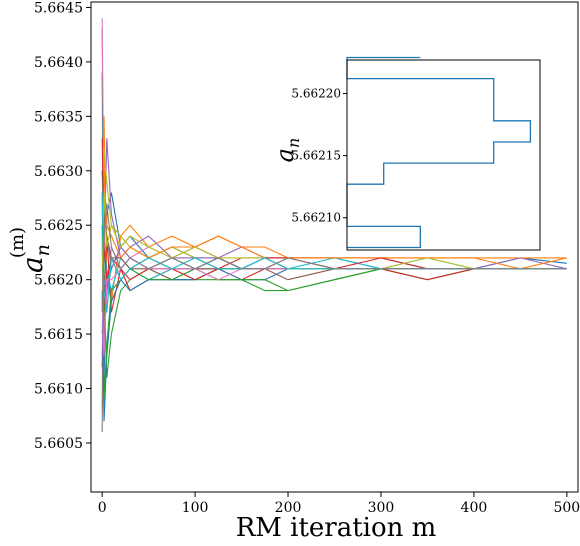  I want to click on y-tick-label: 5.6640, so click(58, 63).